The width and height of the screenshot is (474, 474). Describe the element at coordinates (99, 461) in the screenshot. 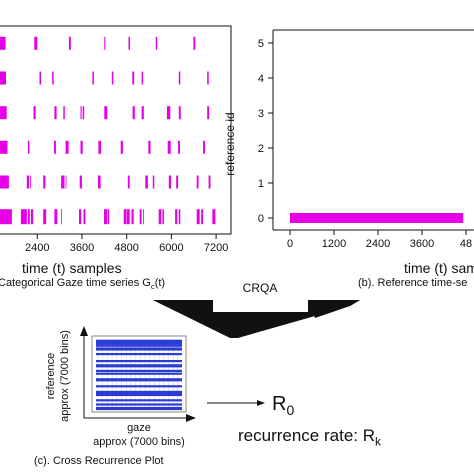

I see `panel-c-caption: (c). Cross Recurrence Plot` at that location.